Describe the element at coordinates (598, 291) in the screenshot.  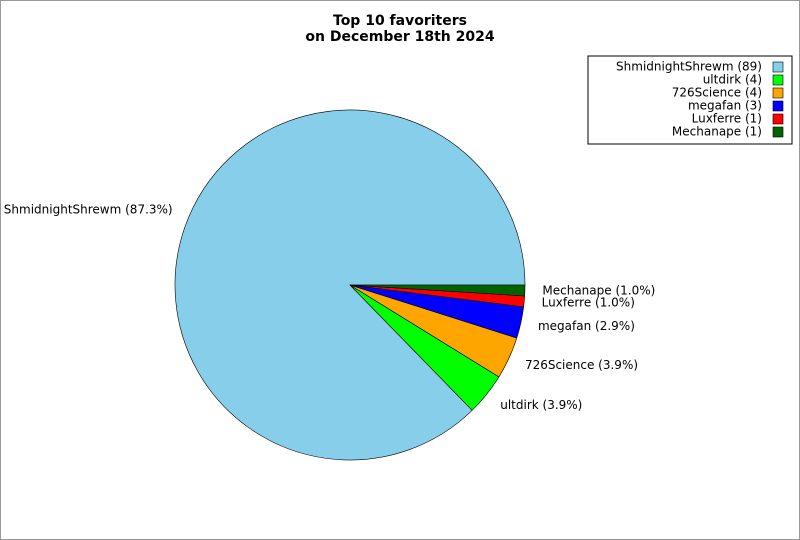
I see `slice-label: Mechanape (1.0%)` at that location.